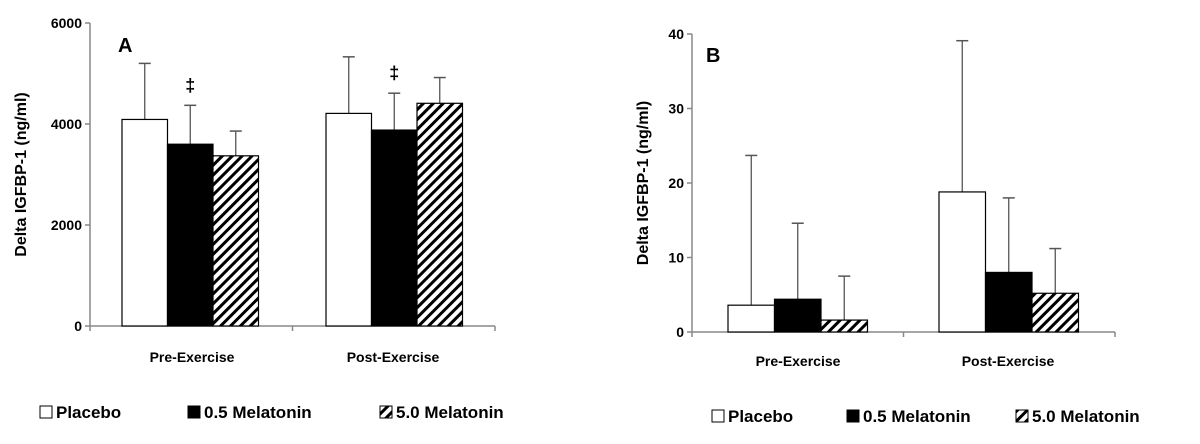  What do you see at coordinates (676, 34) in the screenshot?
I see `y-tick-label: 40` at bounding box center [676, 34].